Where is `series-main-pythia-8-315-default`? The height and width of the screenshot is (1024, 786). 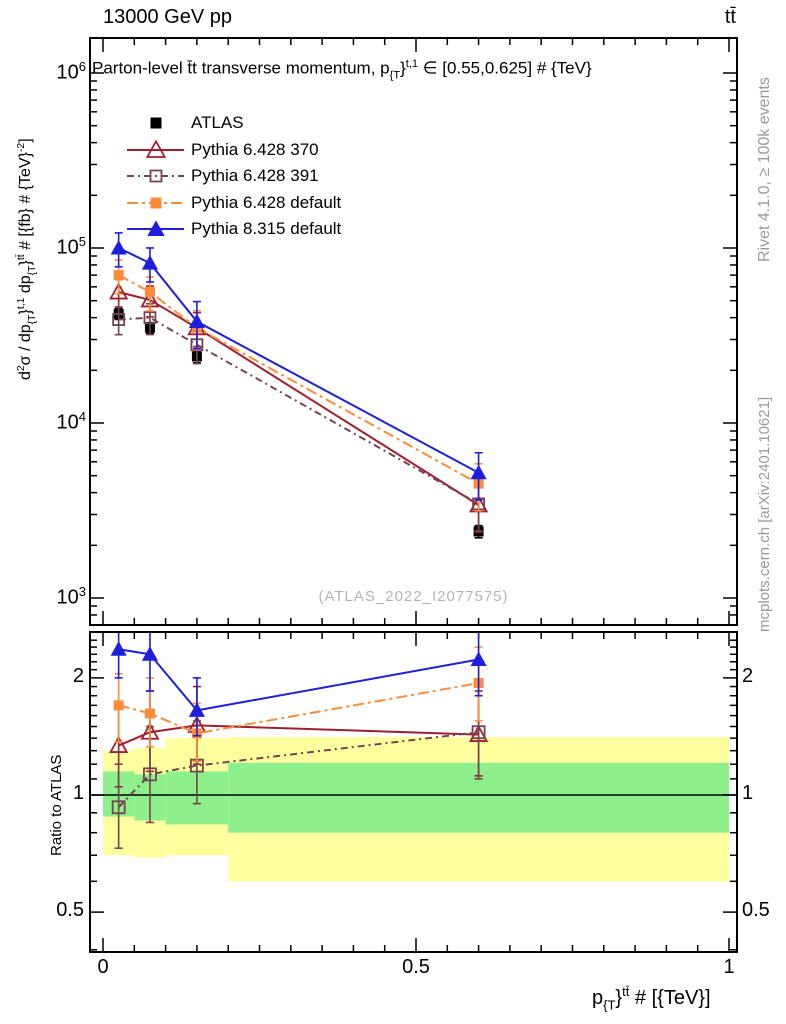 series-main-pythia-8-315-default is located at coordinates (298, 366).